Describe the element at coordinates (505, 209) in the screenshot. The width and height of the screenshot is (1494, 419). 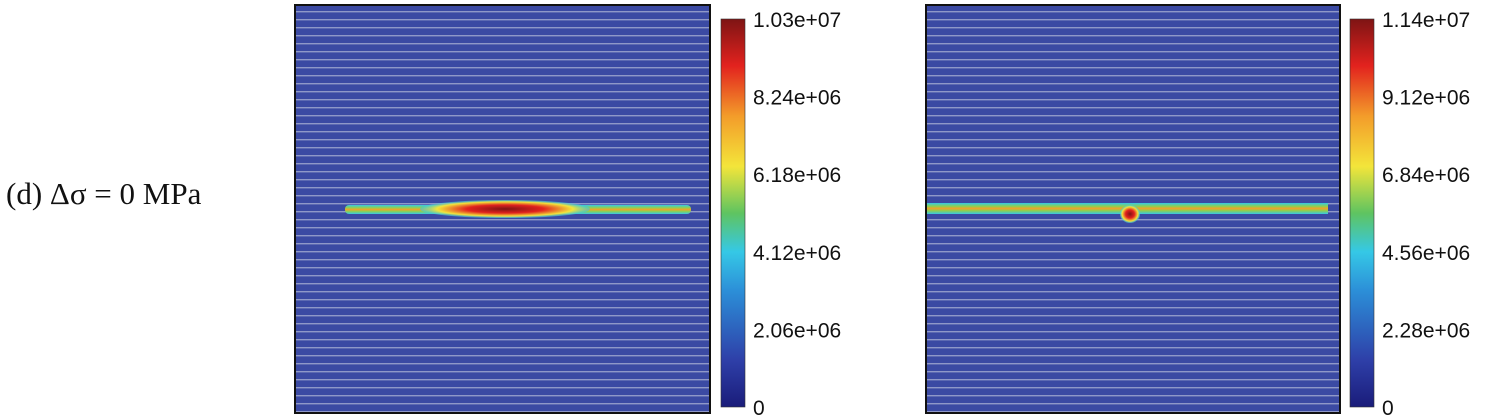
I see `stress-lens` at that location.